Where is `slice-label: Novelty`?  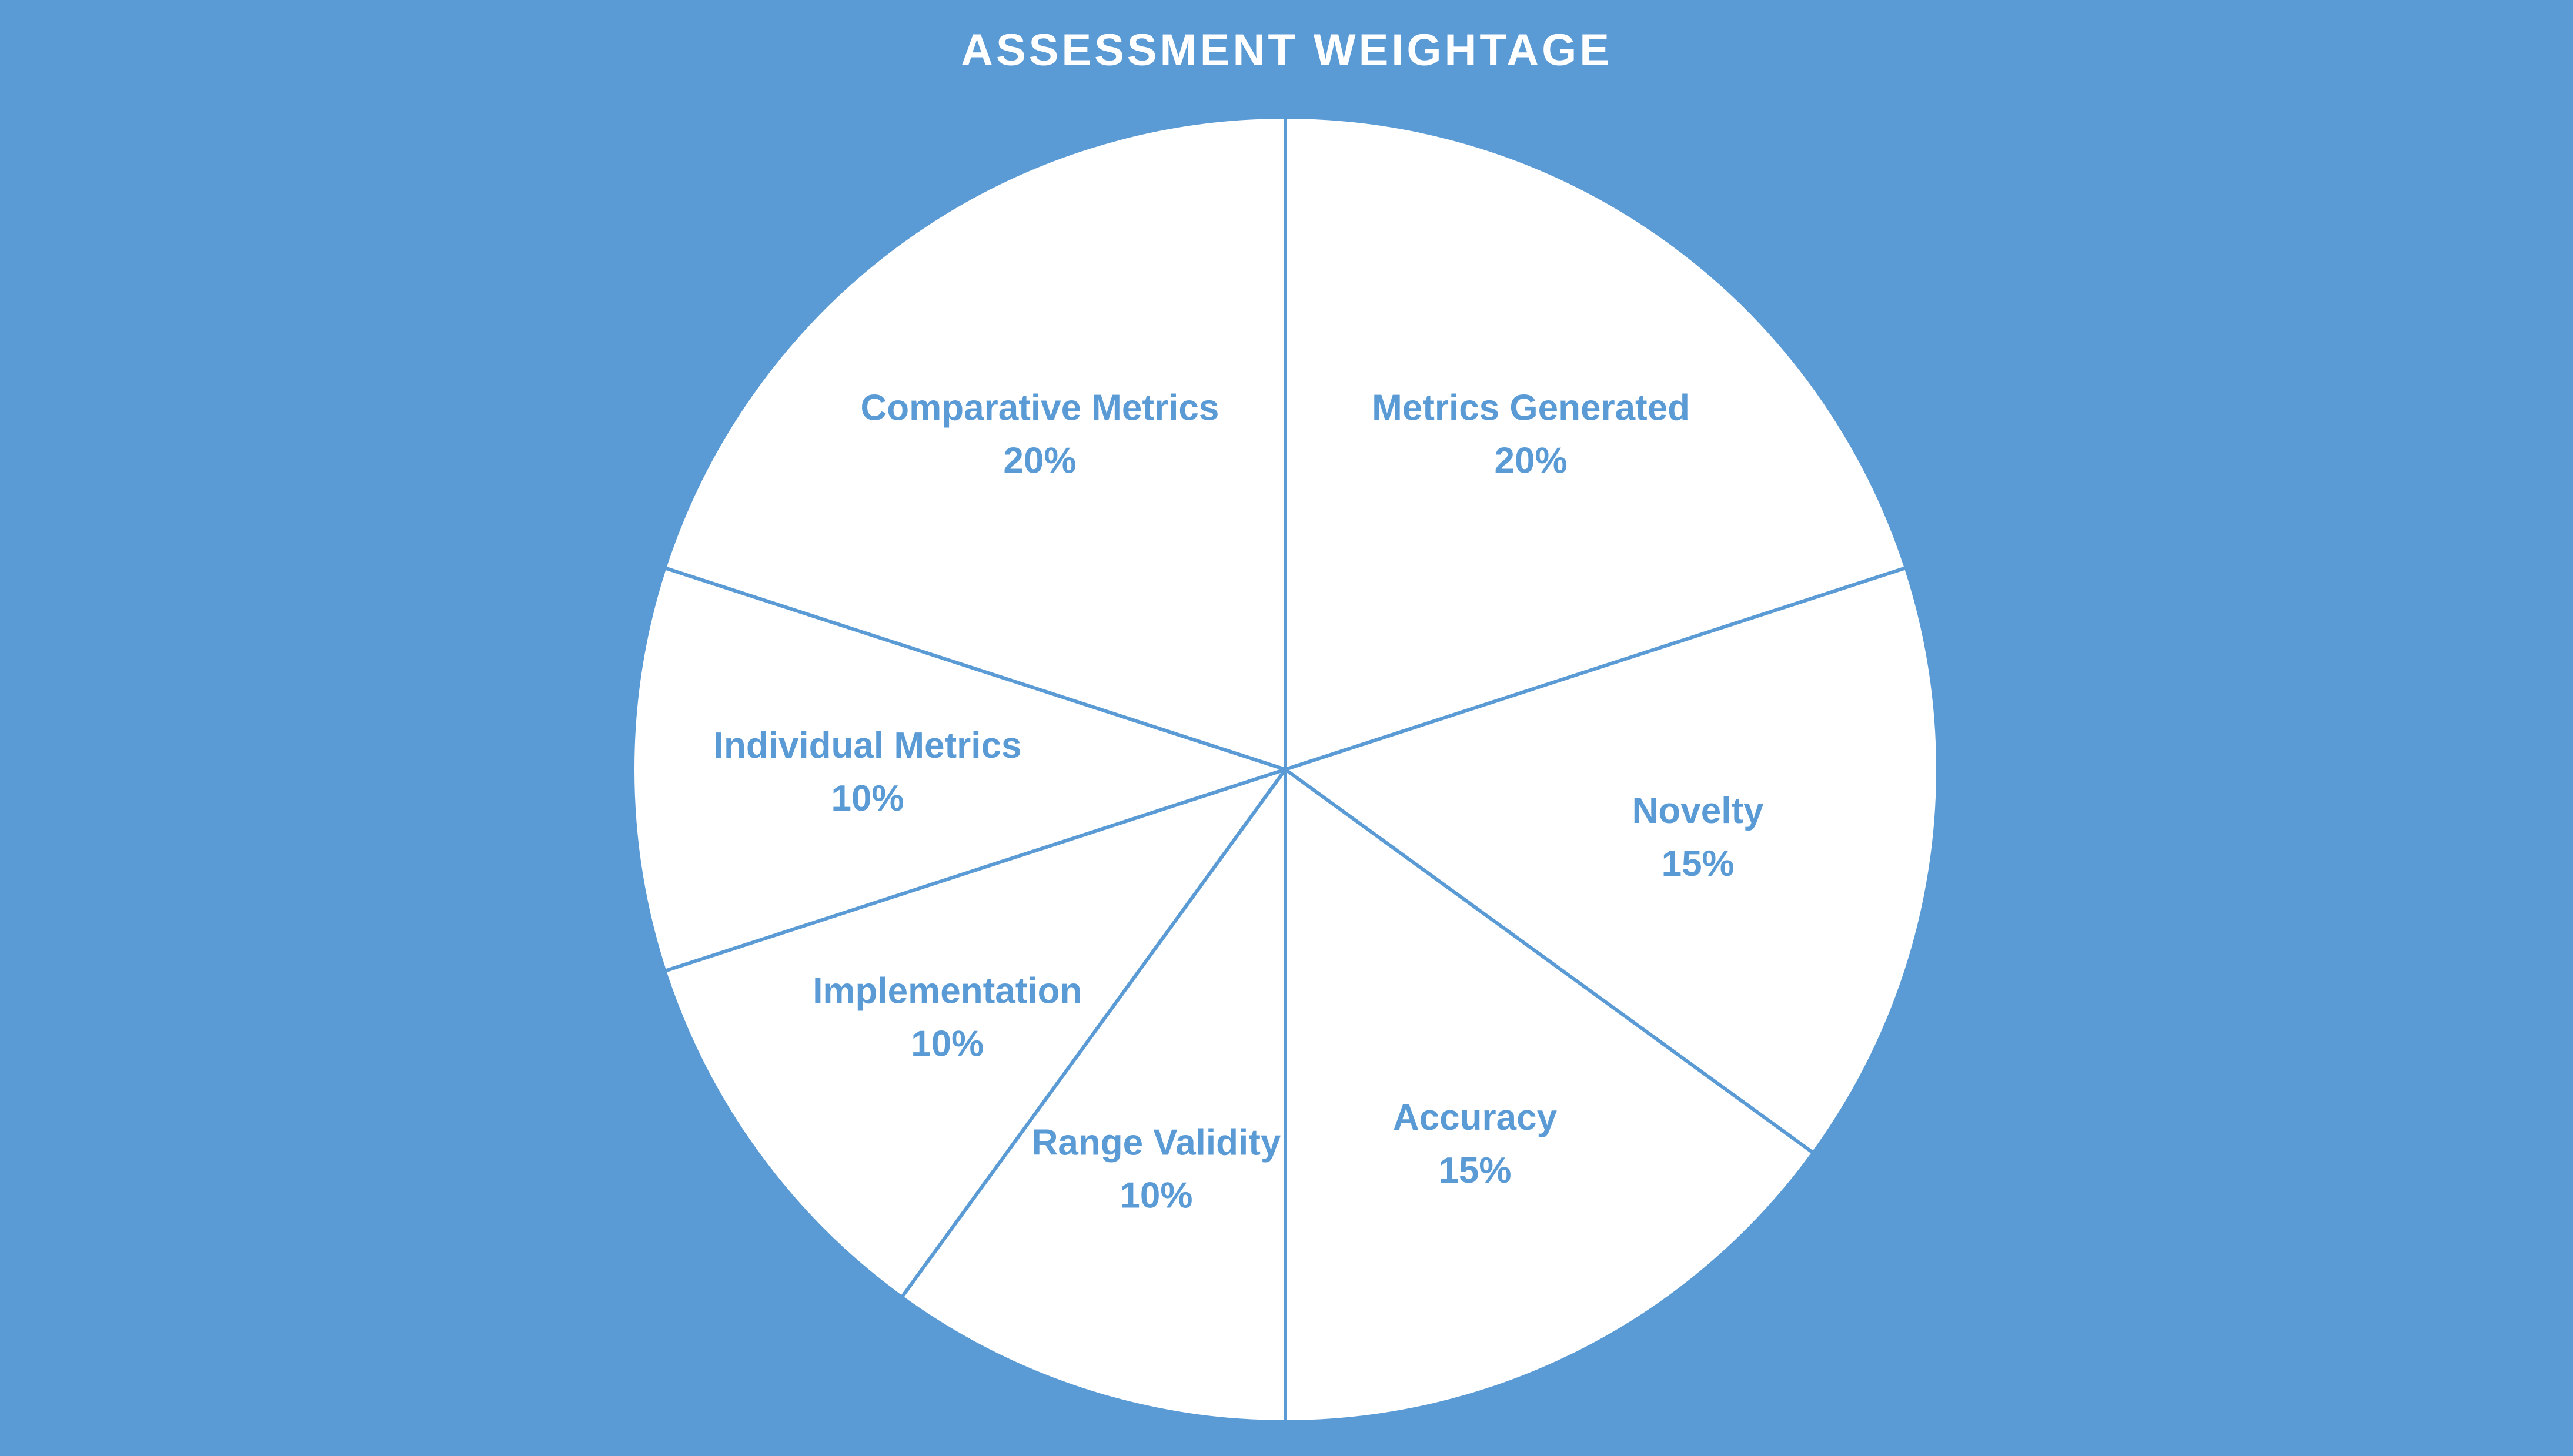
slice-label: Novelty is located at coordinates (1698, 811).